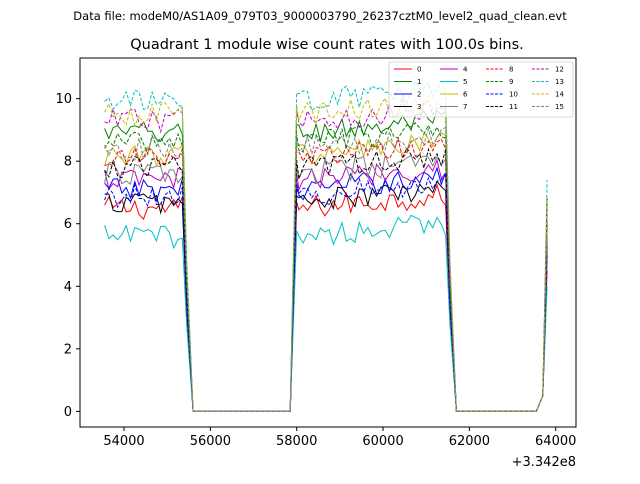 Image resolution: width=640 pixels, height=484 pixels. I want to click on x-tick-label: 56000, so click(210, 441).